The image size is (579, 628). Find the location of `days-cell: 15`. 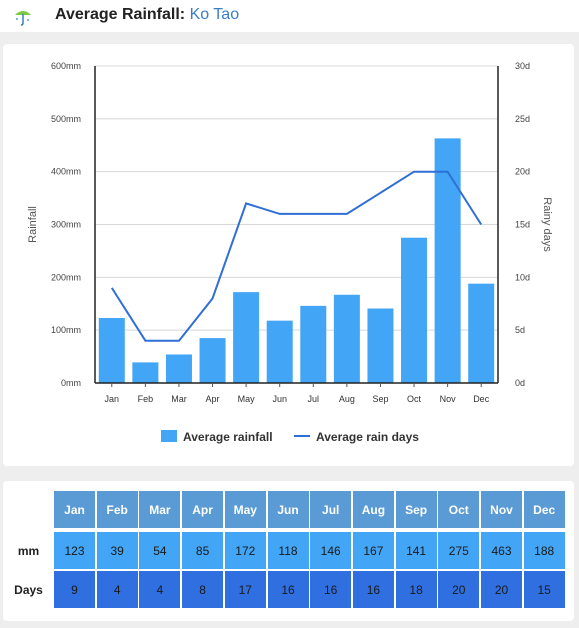

days-cell: 15 is located at coordinates (544, 589).